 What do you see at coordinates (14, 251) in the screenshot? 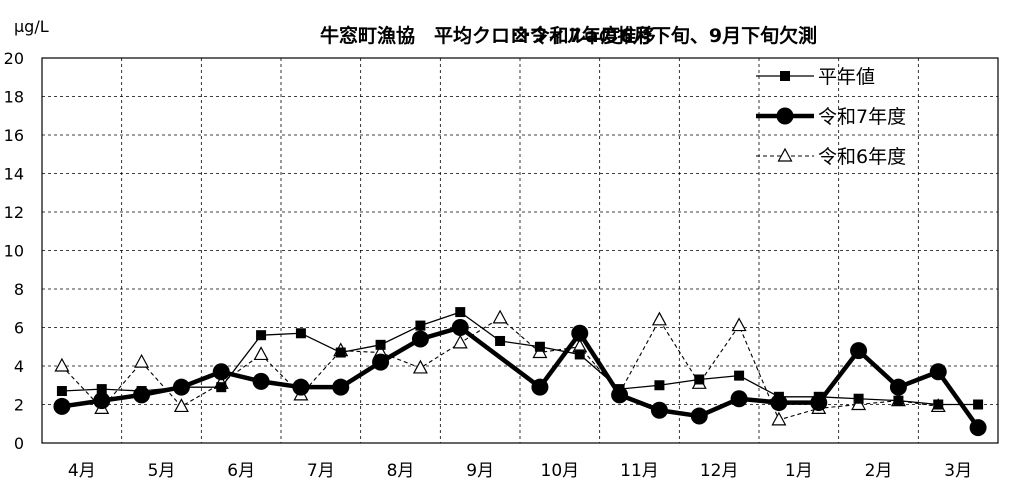
I see `y-tick-label: 10` at bounding box center [14, 251].